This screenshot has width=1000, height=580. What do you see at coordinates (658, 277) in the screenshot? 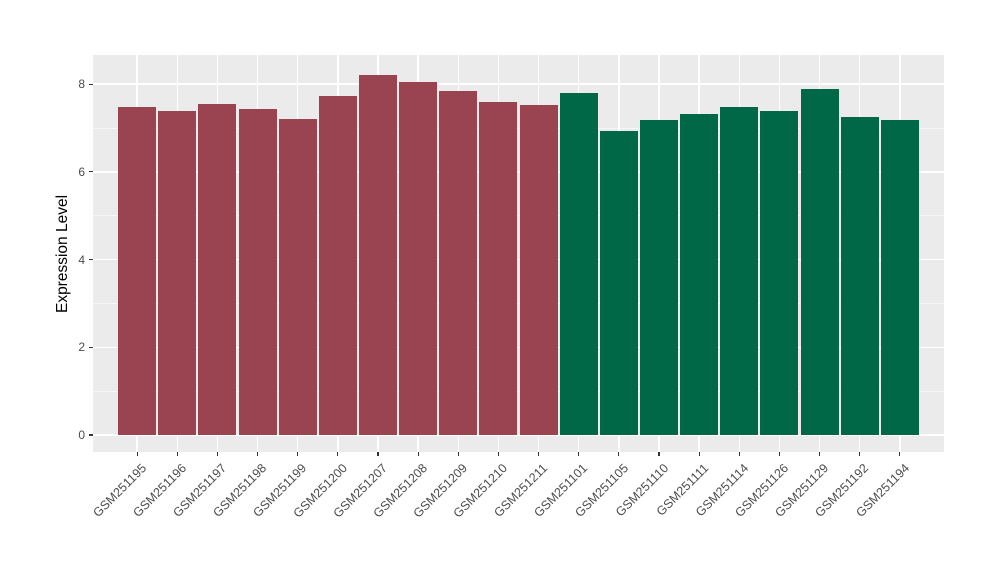
I see `bar-GSM251110` at bounding box center [658, 277].